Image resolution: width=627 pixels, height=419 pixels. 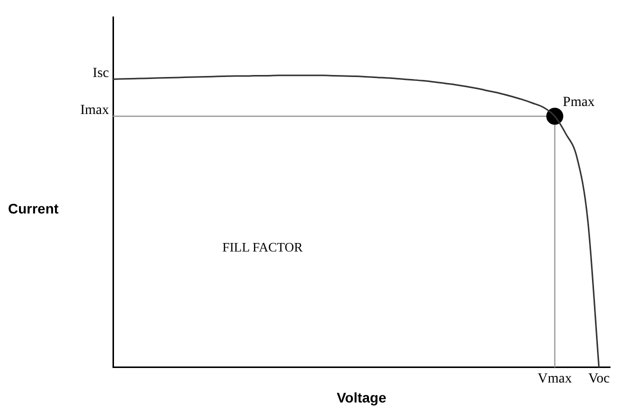 What do you see at coordinates (33, 208) in the screenshot?
I see `y-axis-title: Current` at bounding box center [33, 208].